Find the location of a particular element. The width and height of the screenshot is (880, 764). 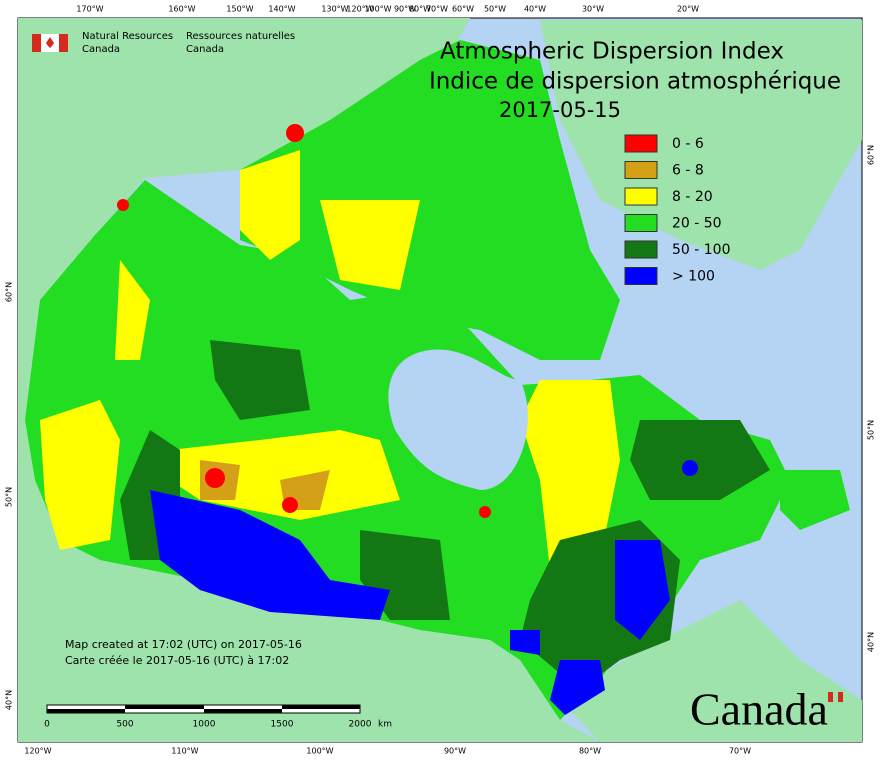

lon-label: 140°W is located at coordinates (281, 9).